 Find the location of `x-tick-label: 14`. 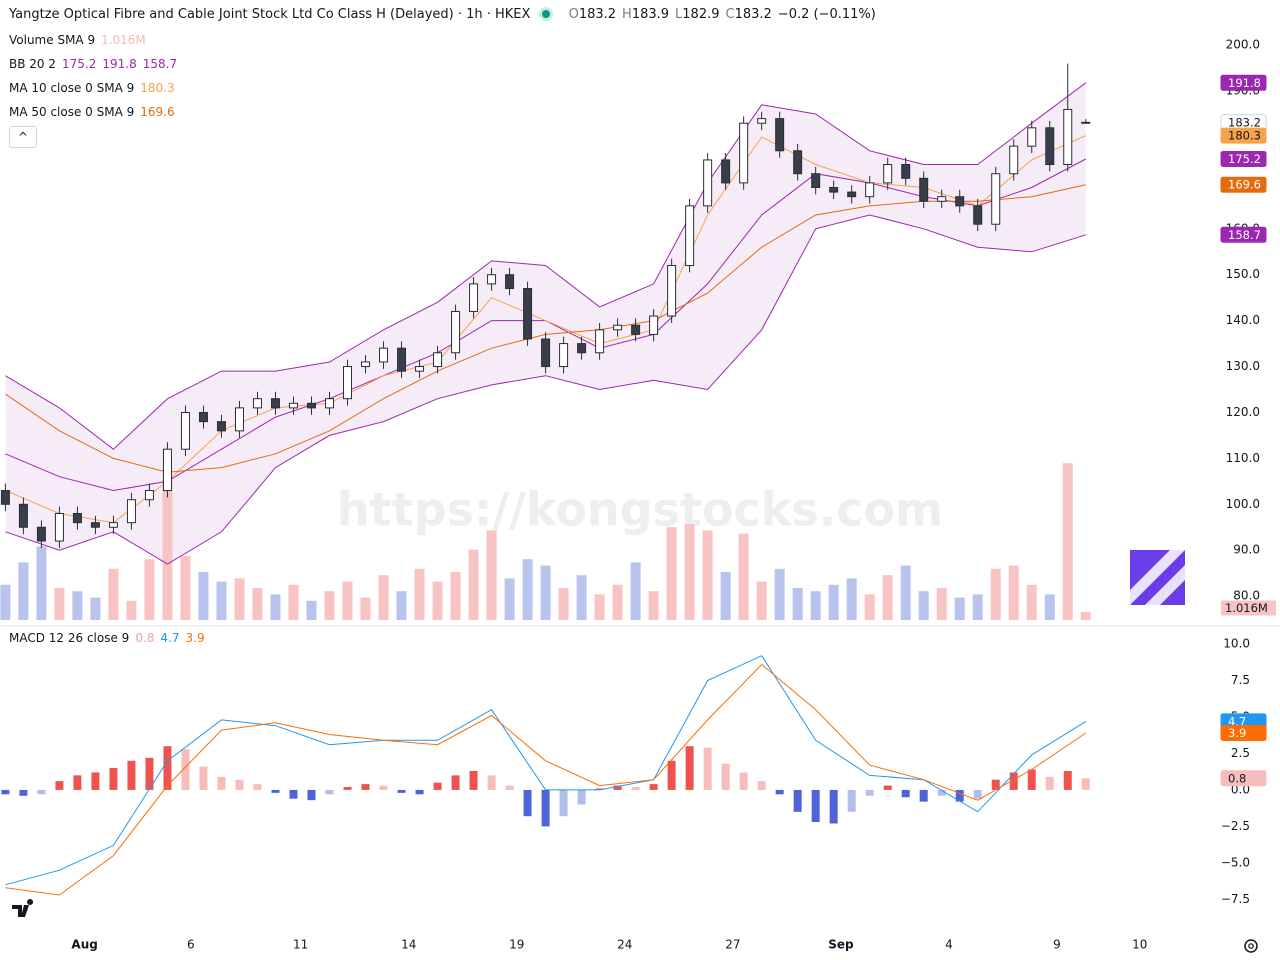

x-tick-label: 14 is located at coordinates (408, 945).